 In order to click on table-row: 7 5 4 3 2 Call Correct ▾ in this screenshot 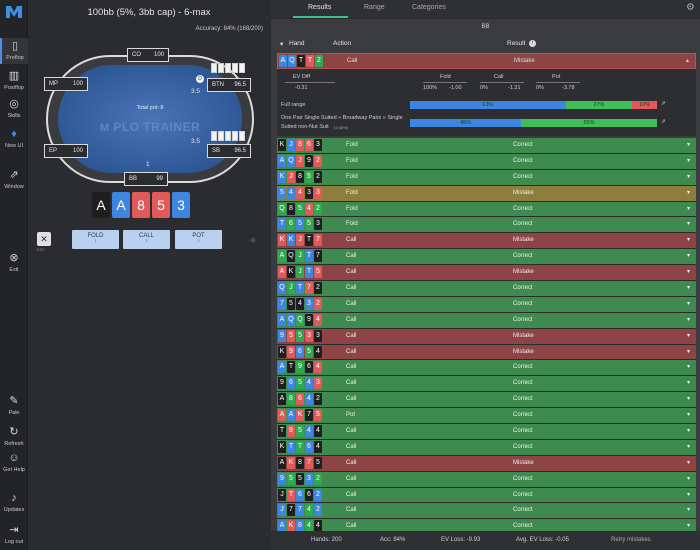, I will do `click(486, 304)`.